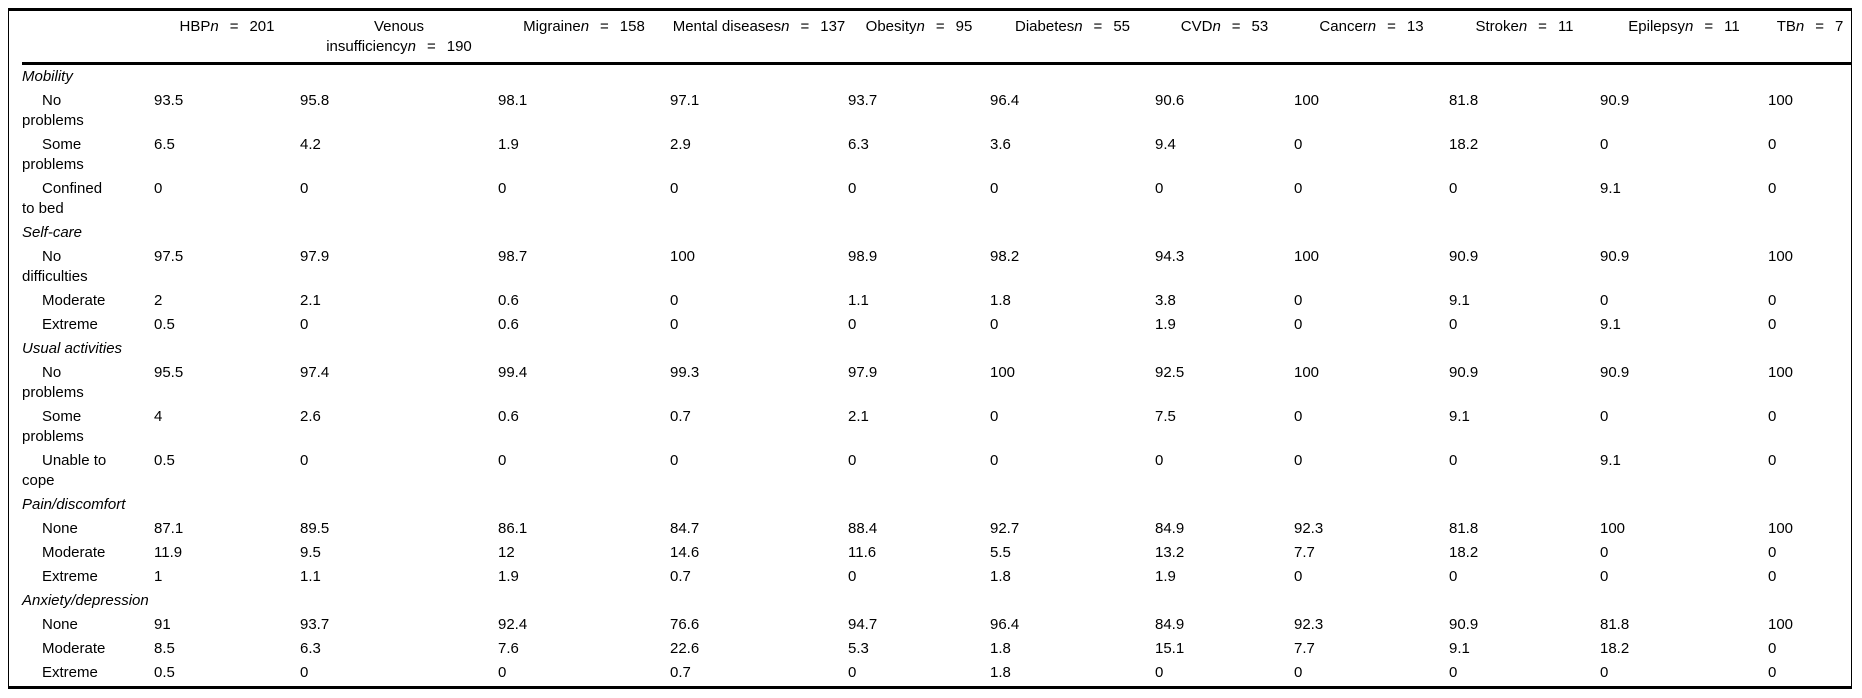 This screenshot has height=698, width=1862. Describe the element at coordinates (858, 300) in the screenshot. I see `value-cell: 1.1` at that location.